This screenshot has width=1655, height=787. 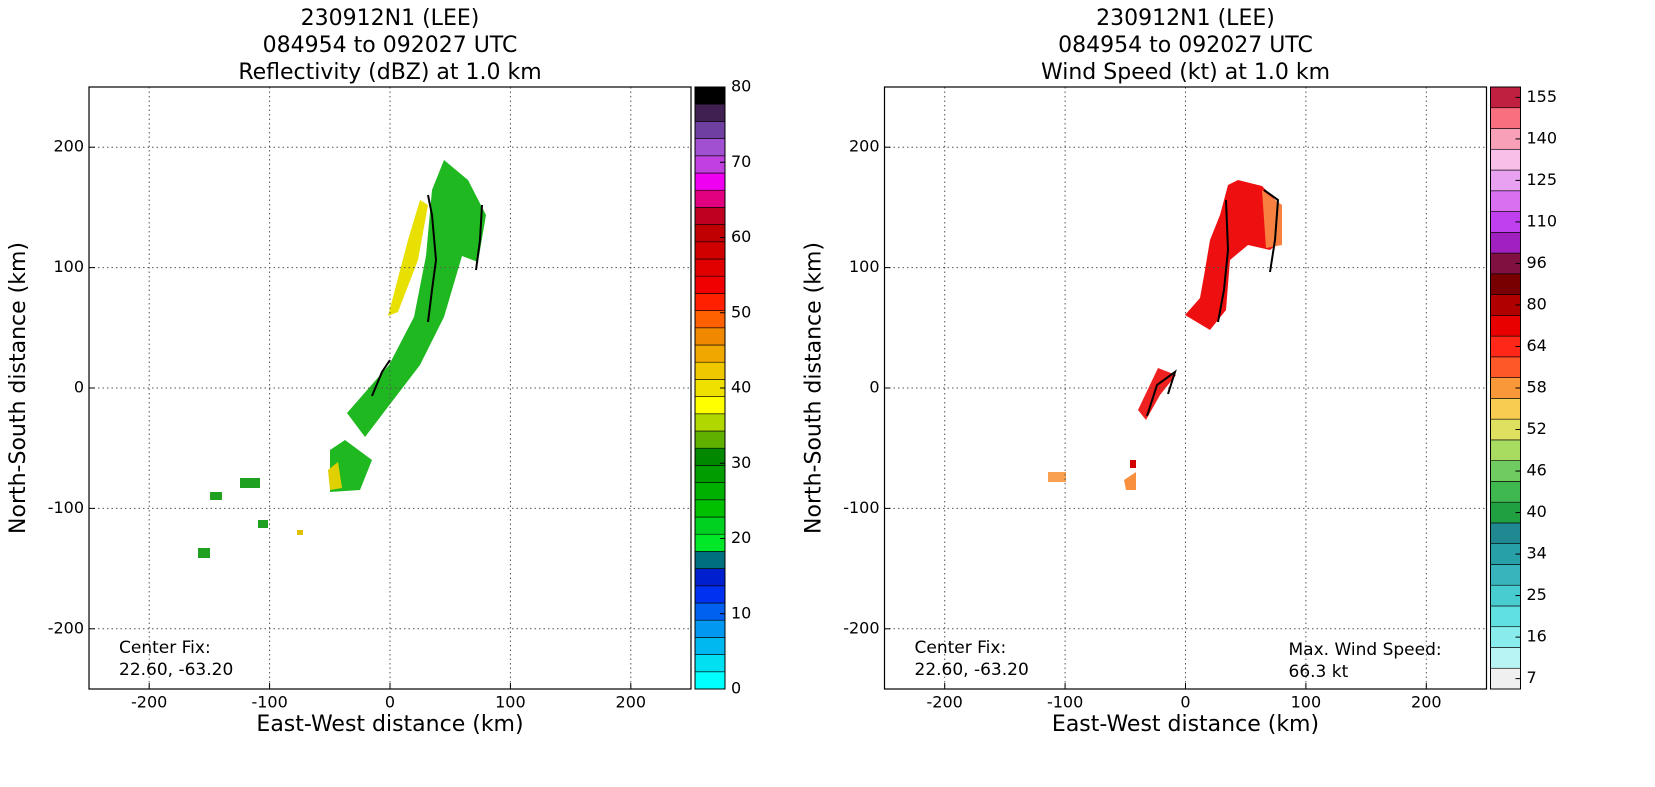 I want to click on annotation: 66.3 kt, so click(x=1319, y=672).